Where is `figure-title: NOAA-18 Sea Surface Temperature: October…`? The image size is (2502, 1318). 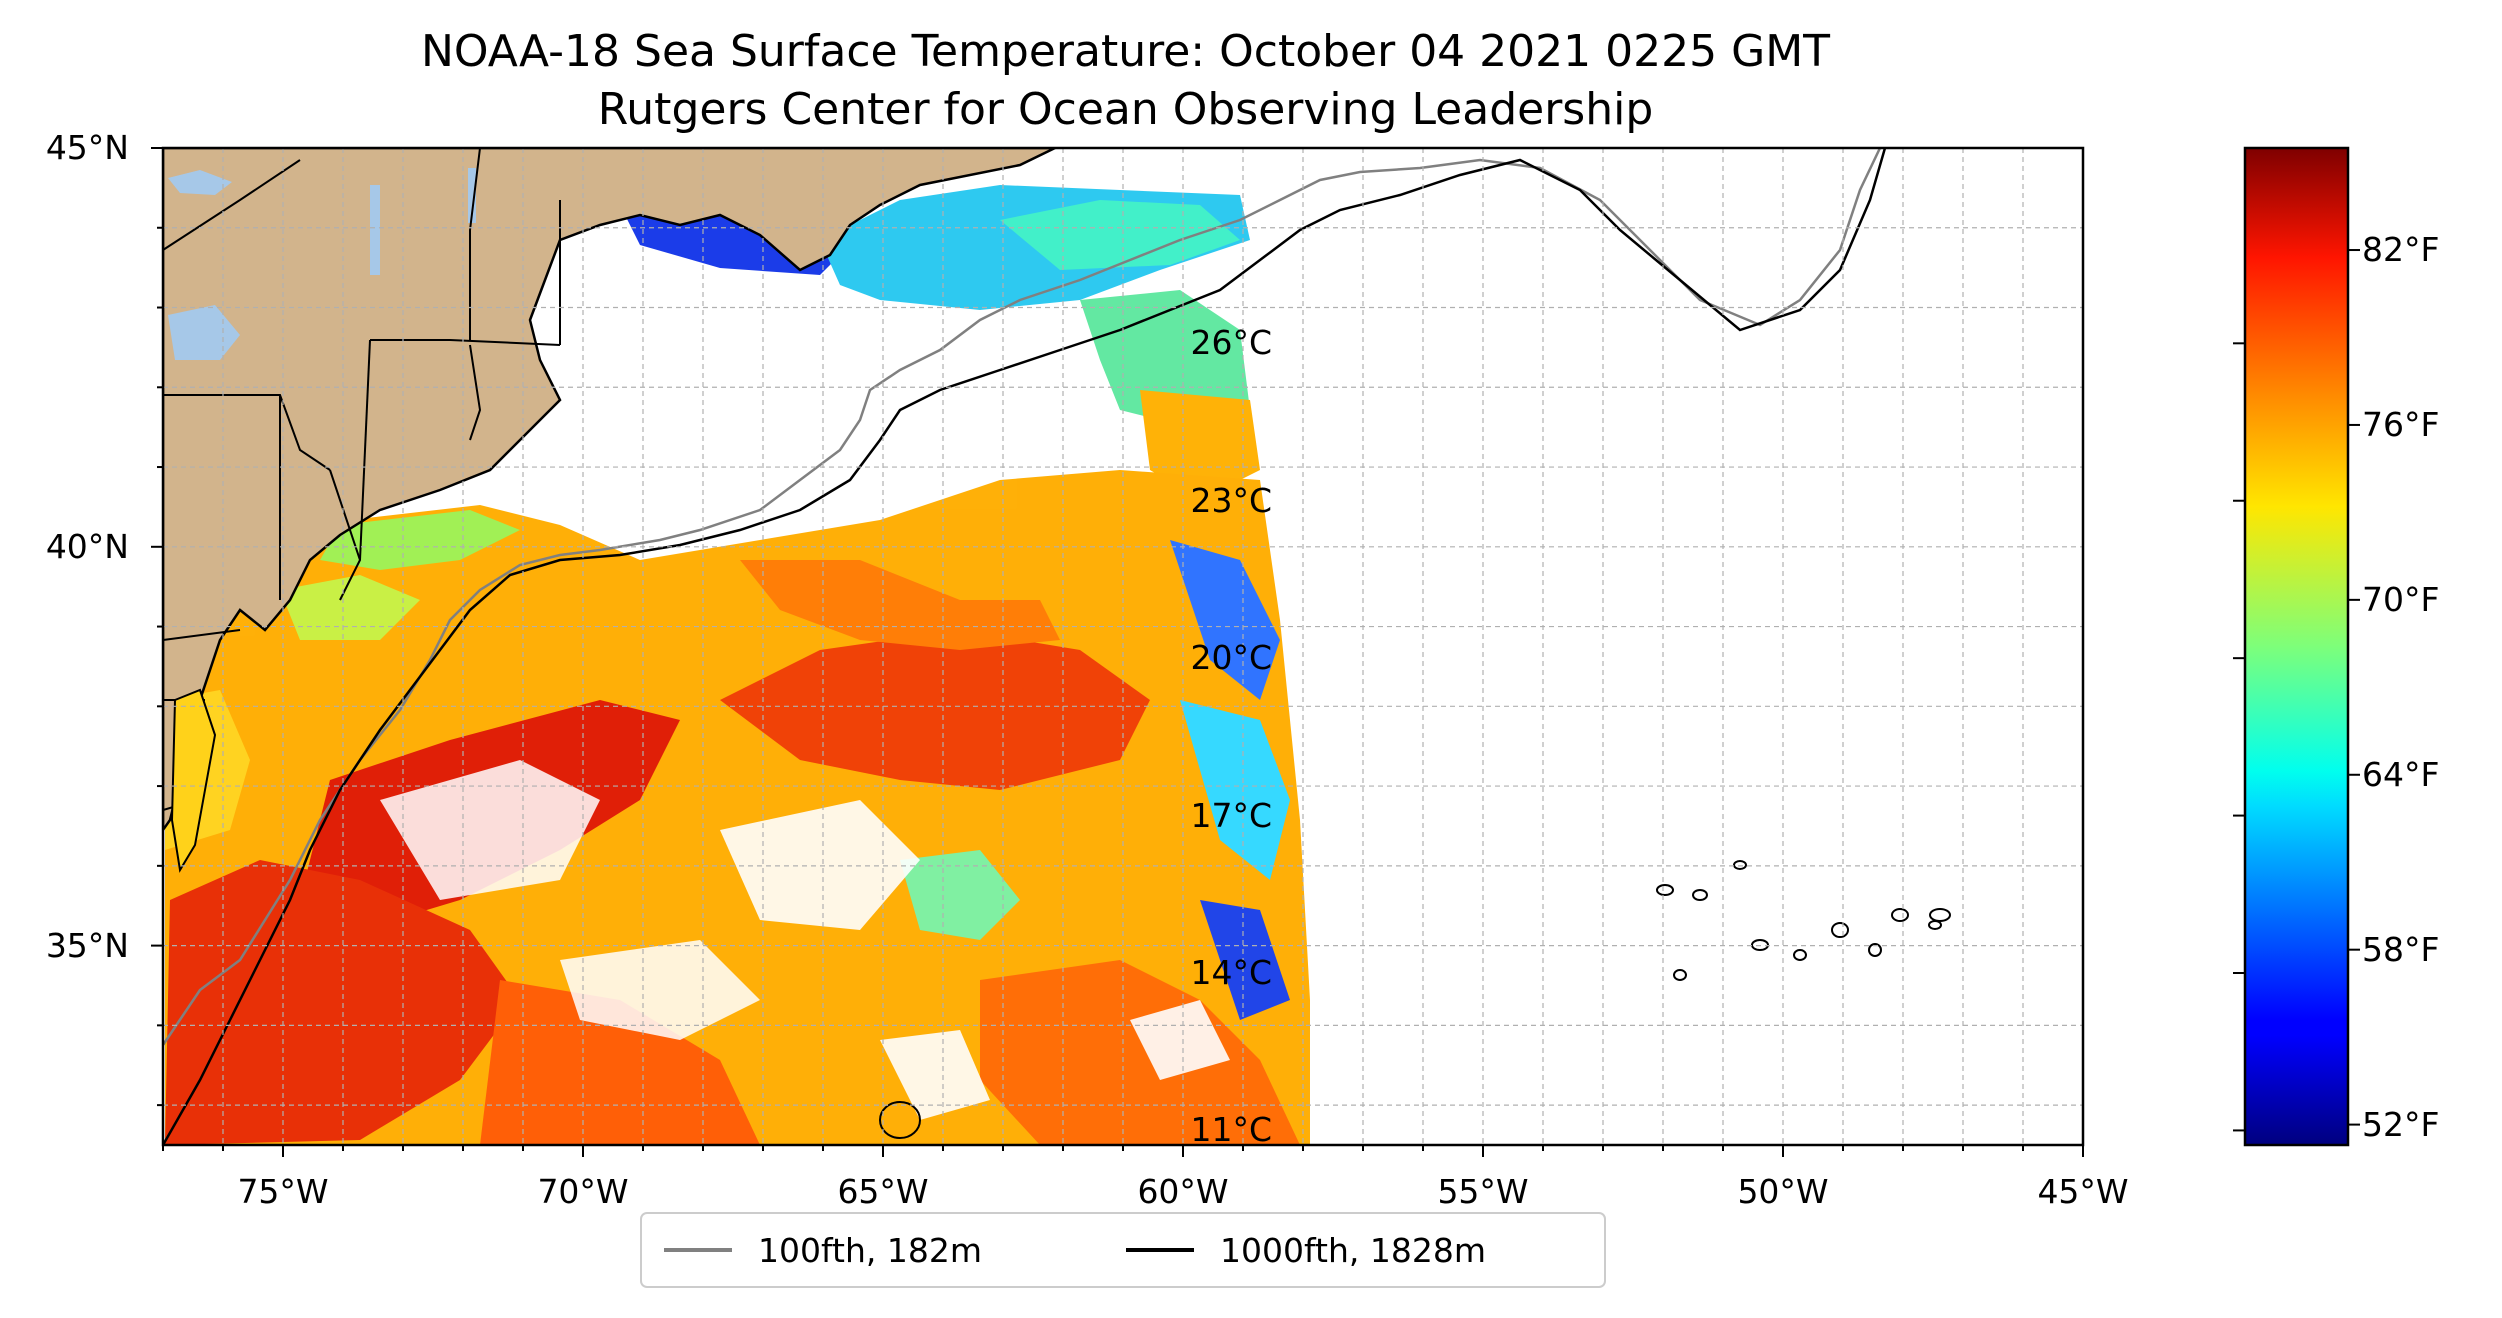 figure-title: NOAA-18 Sea Surface Temperature: October… is located at coordinates (1125, 51).